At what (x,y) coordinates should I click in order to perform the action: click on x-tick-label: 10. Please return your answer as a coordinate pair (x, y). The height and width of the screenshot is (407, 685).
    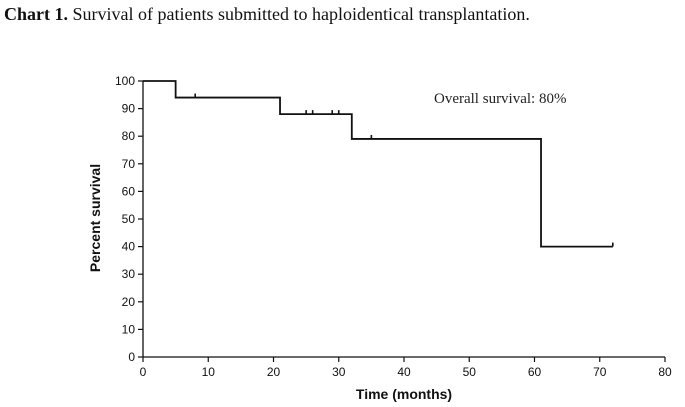
    Looking at the image, I should click on (209, 372).